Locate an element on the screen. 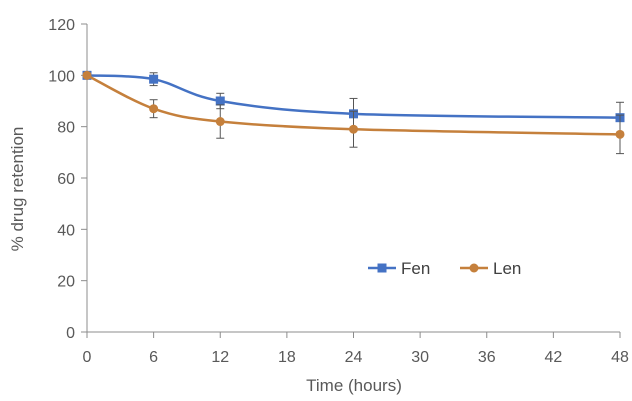 The image size is (632, 401). legend-label-len: Len is located at coordinates (507, 268).